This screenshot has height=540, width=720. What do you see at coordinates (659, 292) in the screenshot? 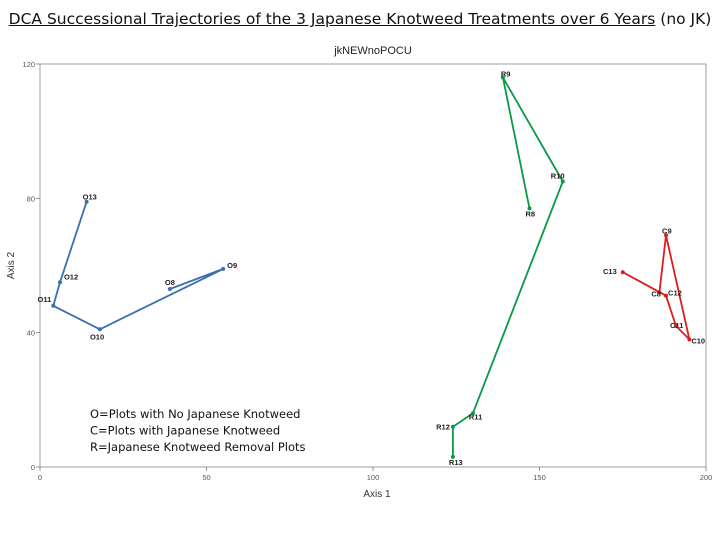
I see `data-point-c8` at bounding box center [659, 292].